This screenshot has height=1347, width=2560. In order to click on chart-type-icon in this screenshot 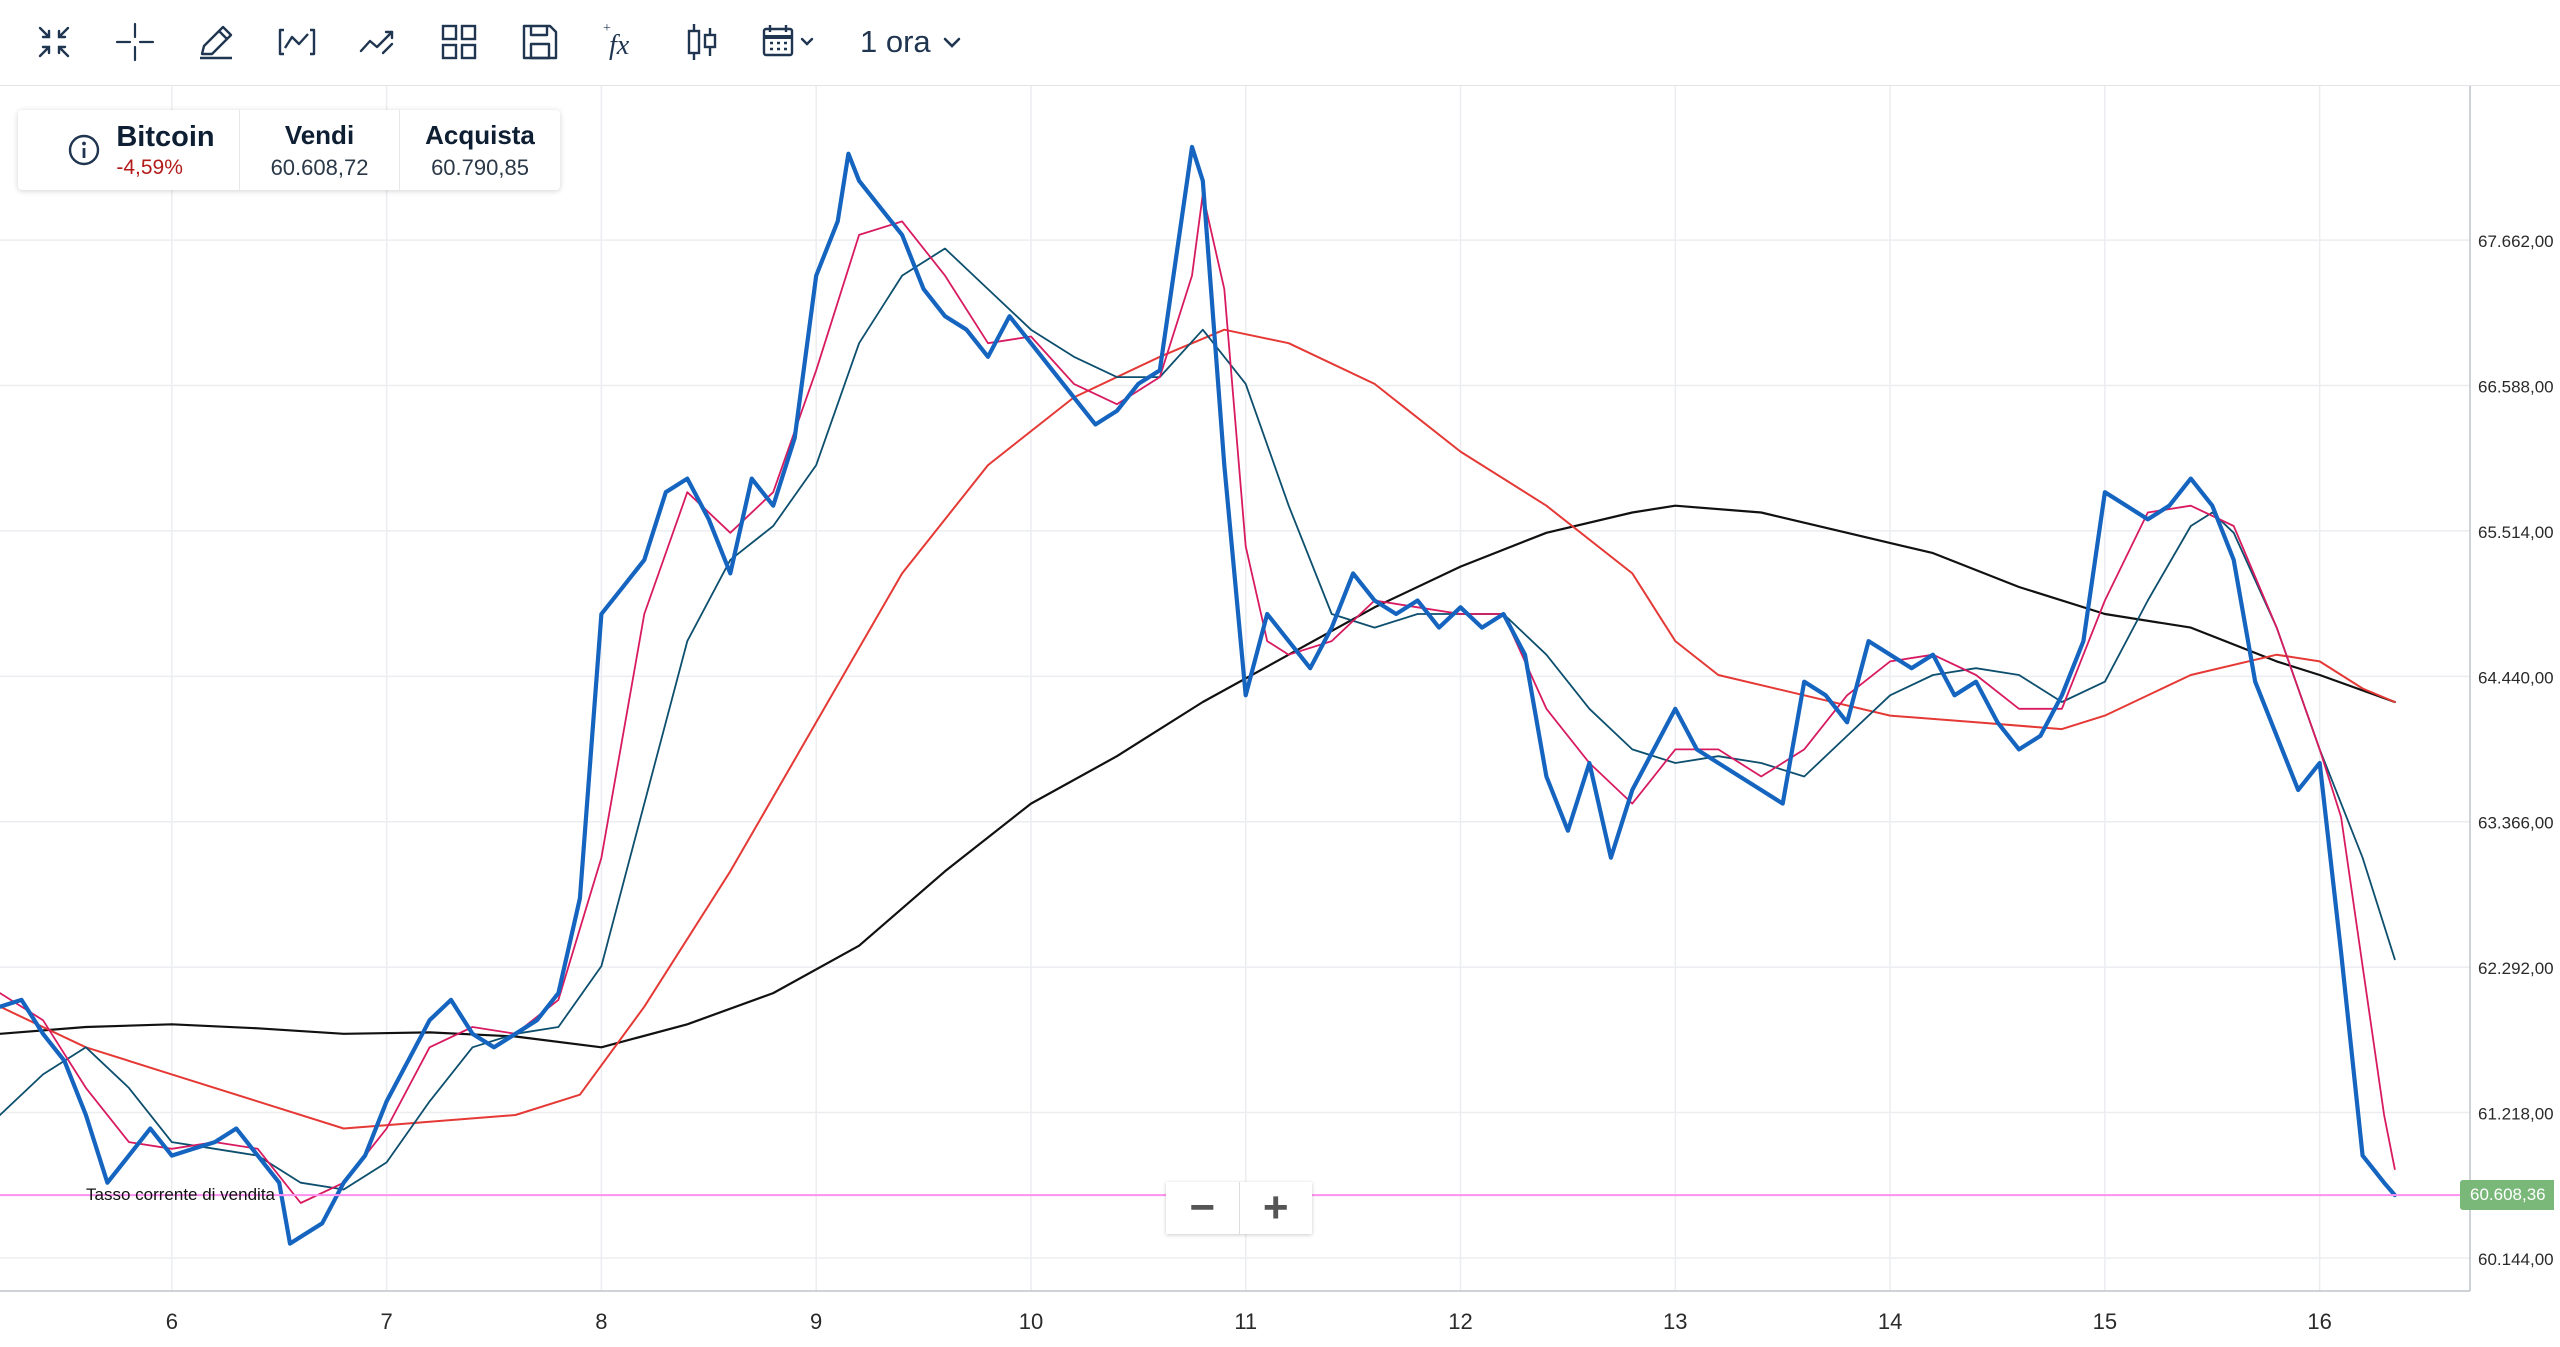, I will do `click(297, 42)`.